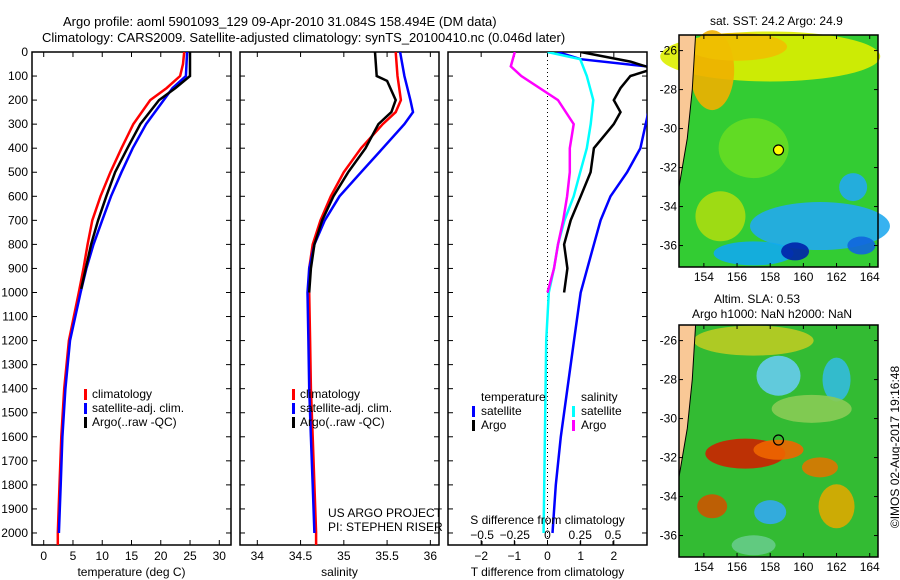 The image size is (900, 580). Describe the element at coordinates (599, 397) in the screenshot. I see `legend-title: salinity` at that location.